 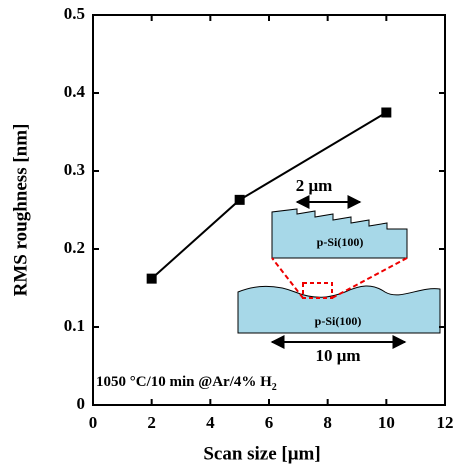 What do you see at coordinates (74, 13) in the screenshot?
I see `y-tick-label: 0.5` at bounding box center [74, 13].